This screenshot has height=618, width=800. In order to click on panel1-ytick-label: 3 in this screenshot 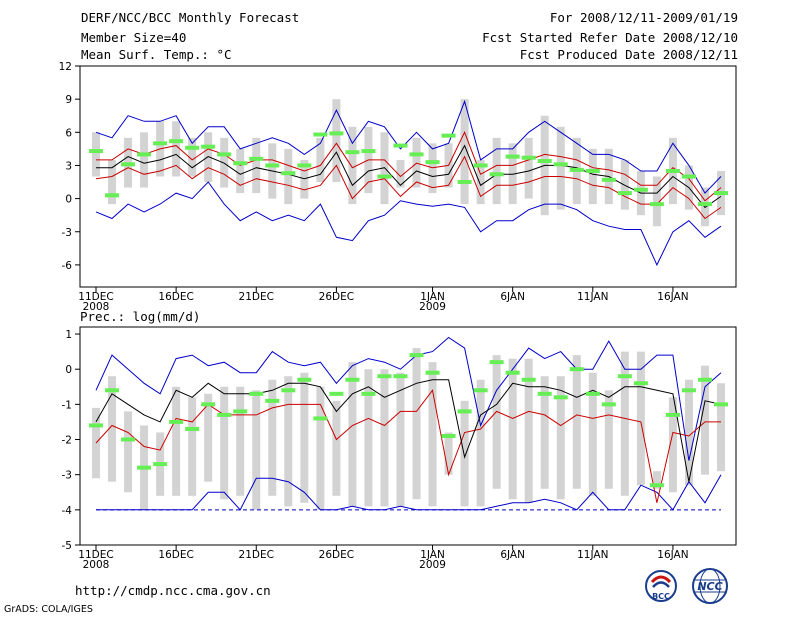, I will do `click(68, 166)`.